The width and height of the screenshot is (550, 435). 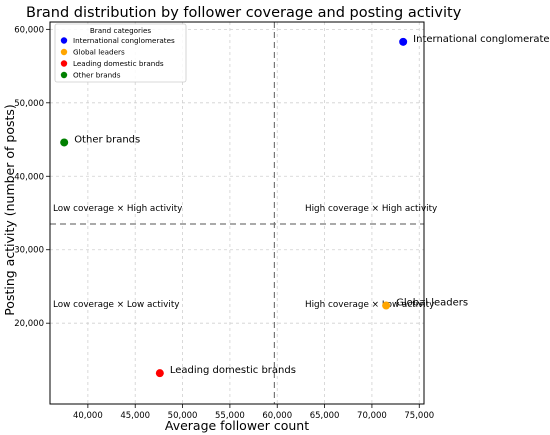 What do you see at coordinates (183, 416) in the screenshot?
I see `x-tick-label: 50,000` at bounding box center [183, 416].